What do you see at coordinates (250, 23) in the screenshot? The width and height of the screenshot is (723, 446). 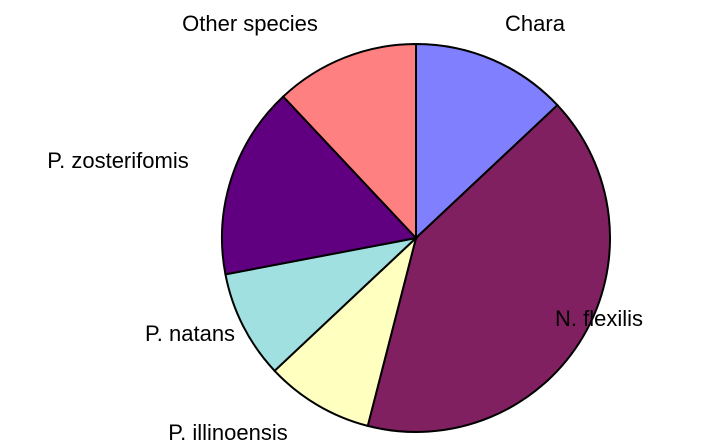 I see `slice-label: Other species` at bounding box center [250, 23].